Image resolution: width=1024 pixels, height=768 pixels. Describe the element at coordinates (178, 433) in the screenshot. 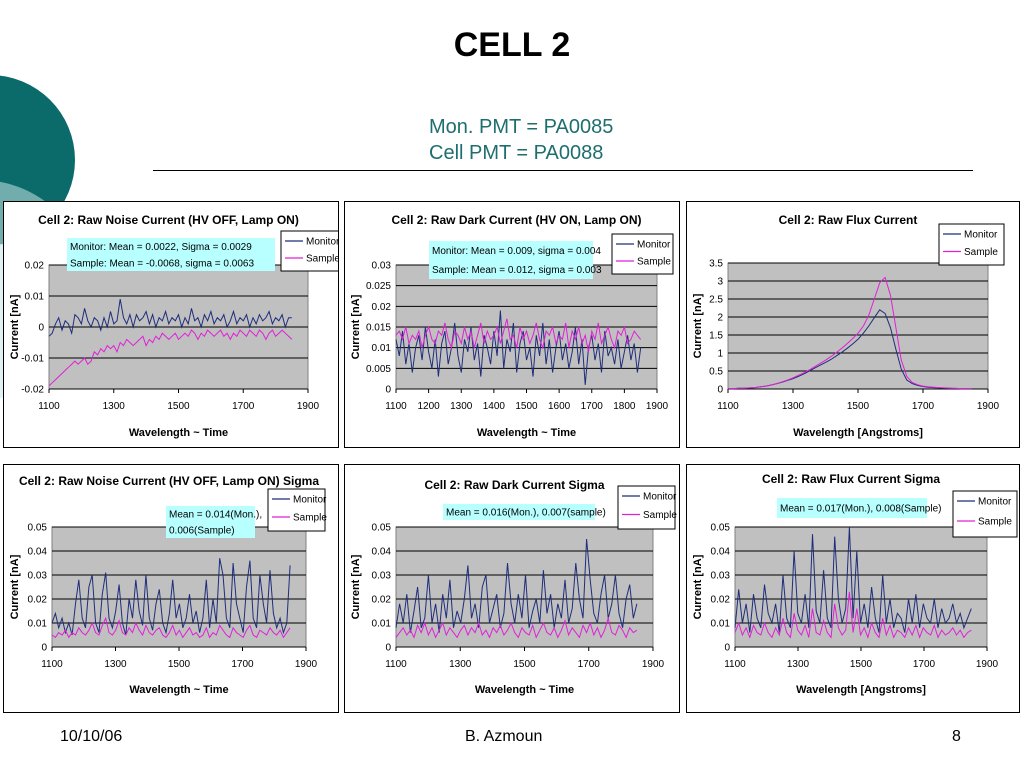

I see `x-axis-label: Wavelength ~ Time` at that location.